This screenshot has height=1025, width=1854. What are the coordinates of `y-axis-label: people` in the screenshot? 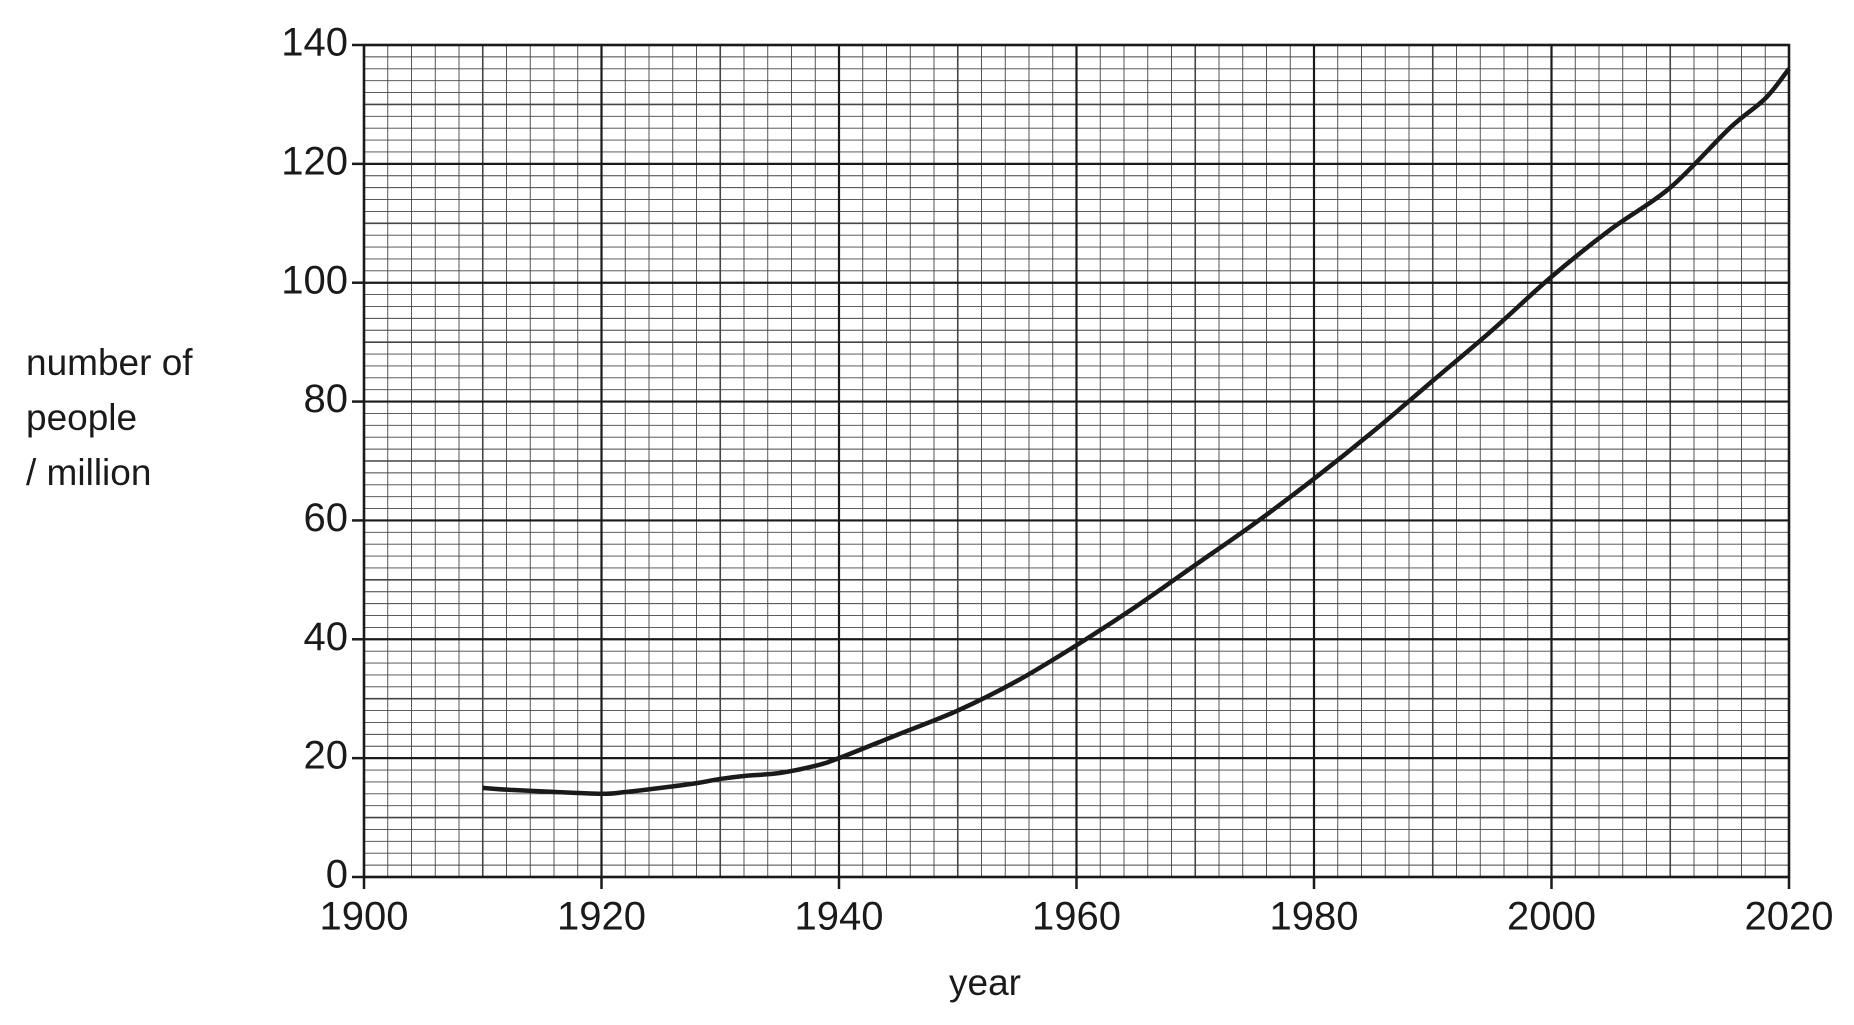 It's located at (81, 417).